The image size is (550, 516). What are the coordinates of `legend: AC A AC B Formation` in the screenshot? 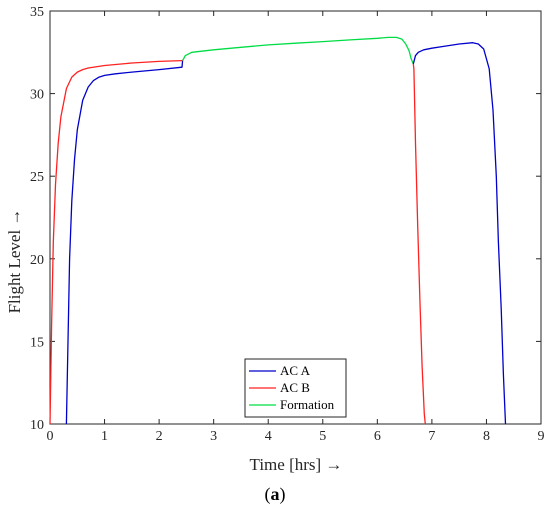 It's located at (295, 388).